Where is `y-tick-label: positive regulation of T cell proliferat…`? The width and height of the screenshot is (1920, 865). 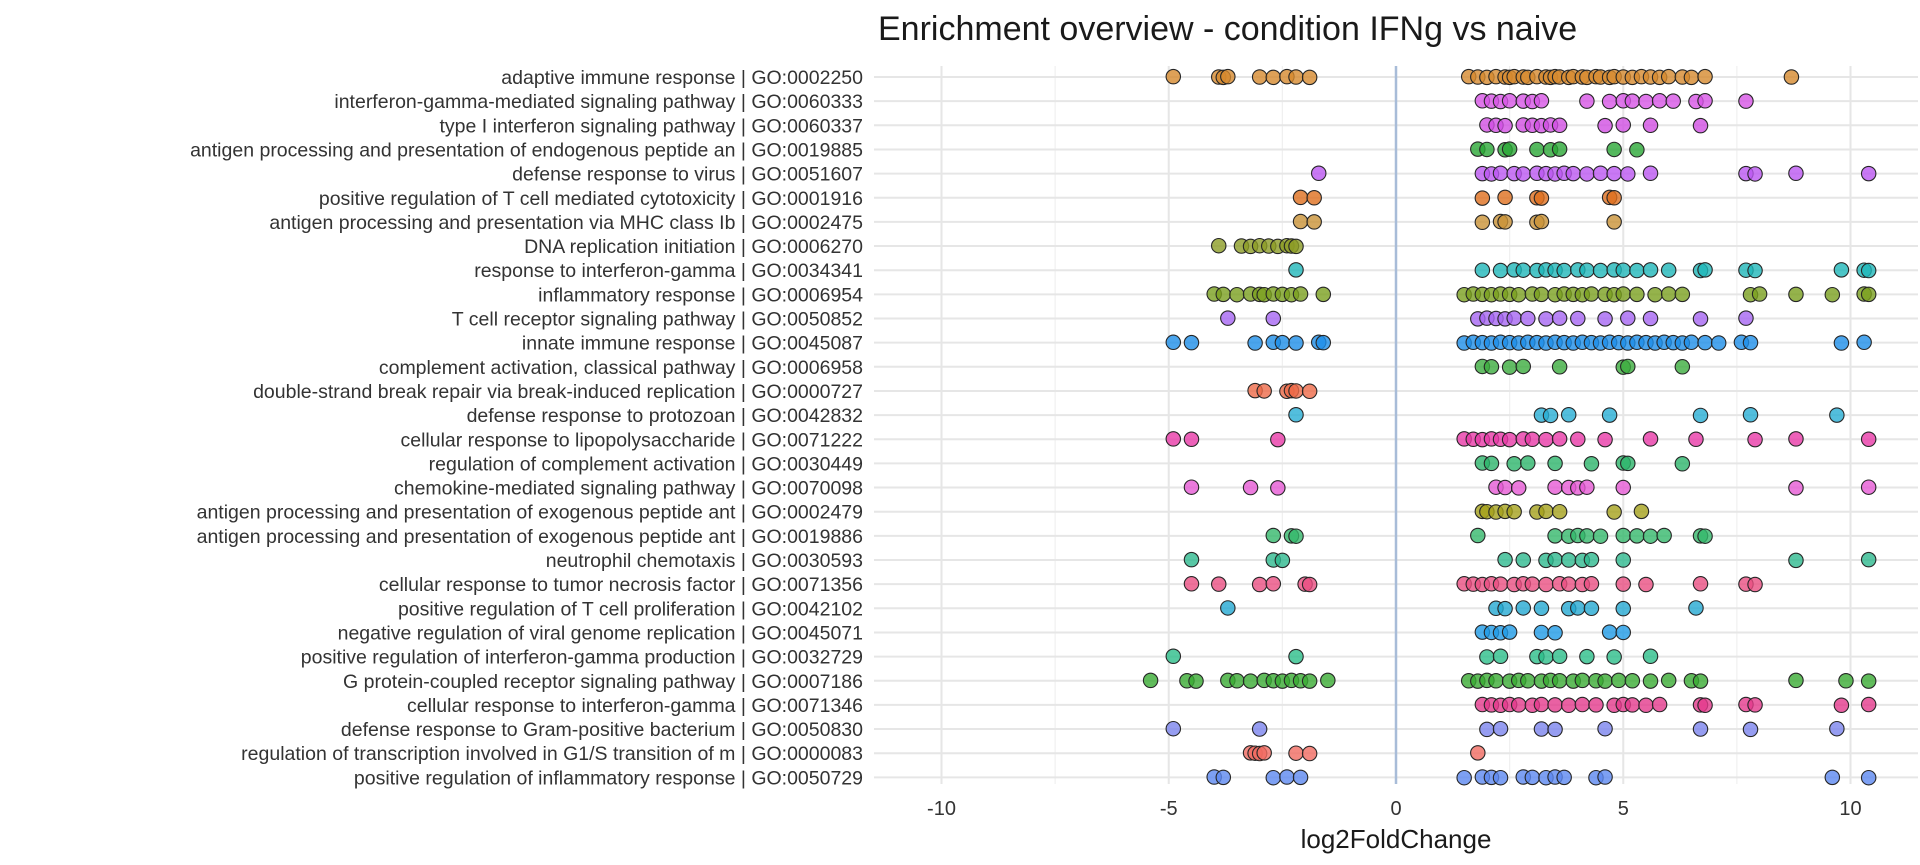 y-tick-label: positive regulation of T cell proliferat… is located at coordinates (630, 609).